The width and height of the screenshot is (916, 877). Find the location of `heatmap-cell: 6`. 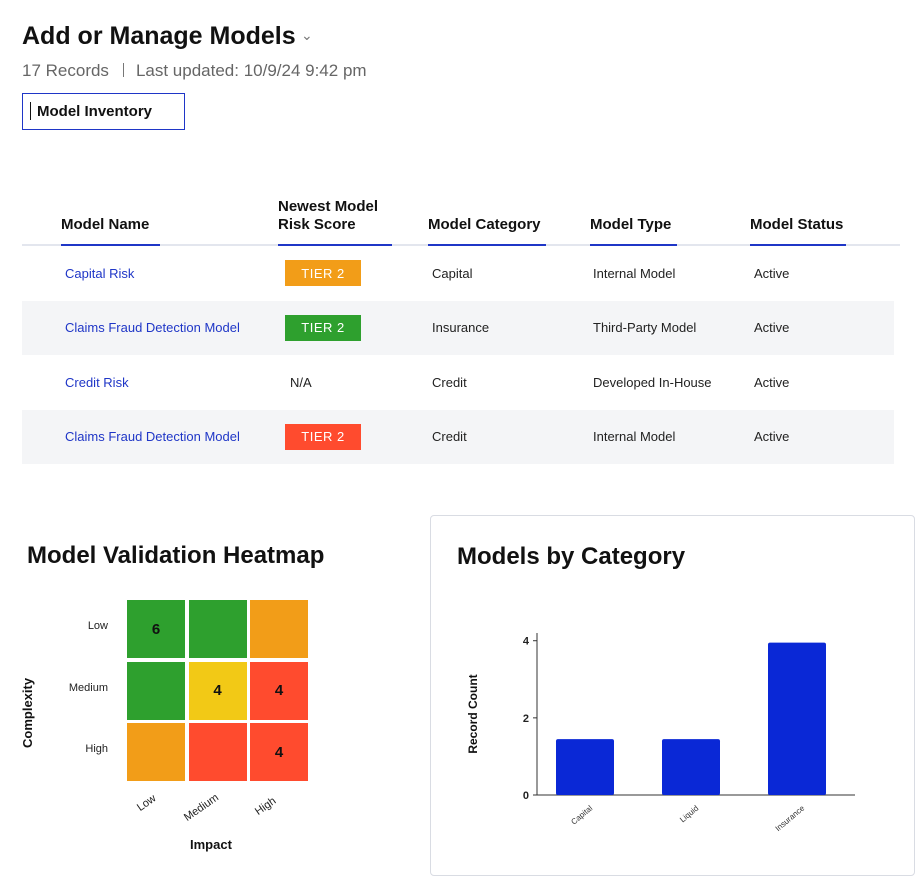

heatmap-cell: 6 is located at coordinates (156, 629).